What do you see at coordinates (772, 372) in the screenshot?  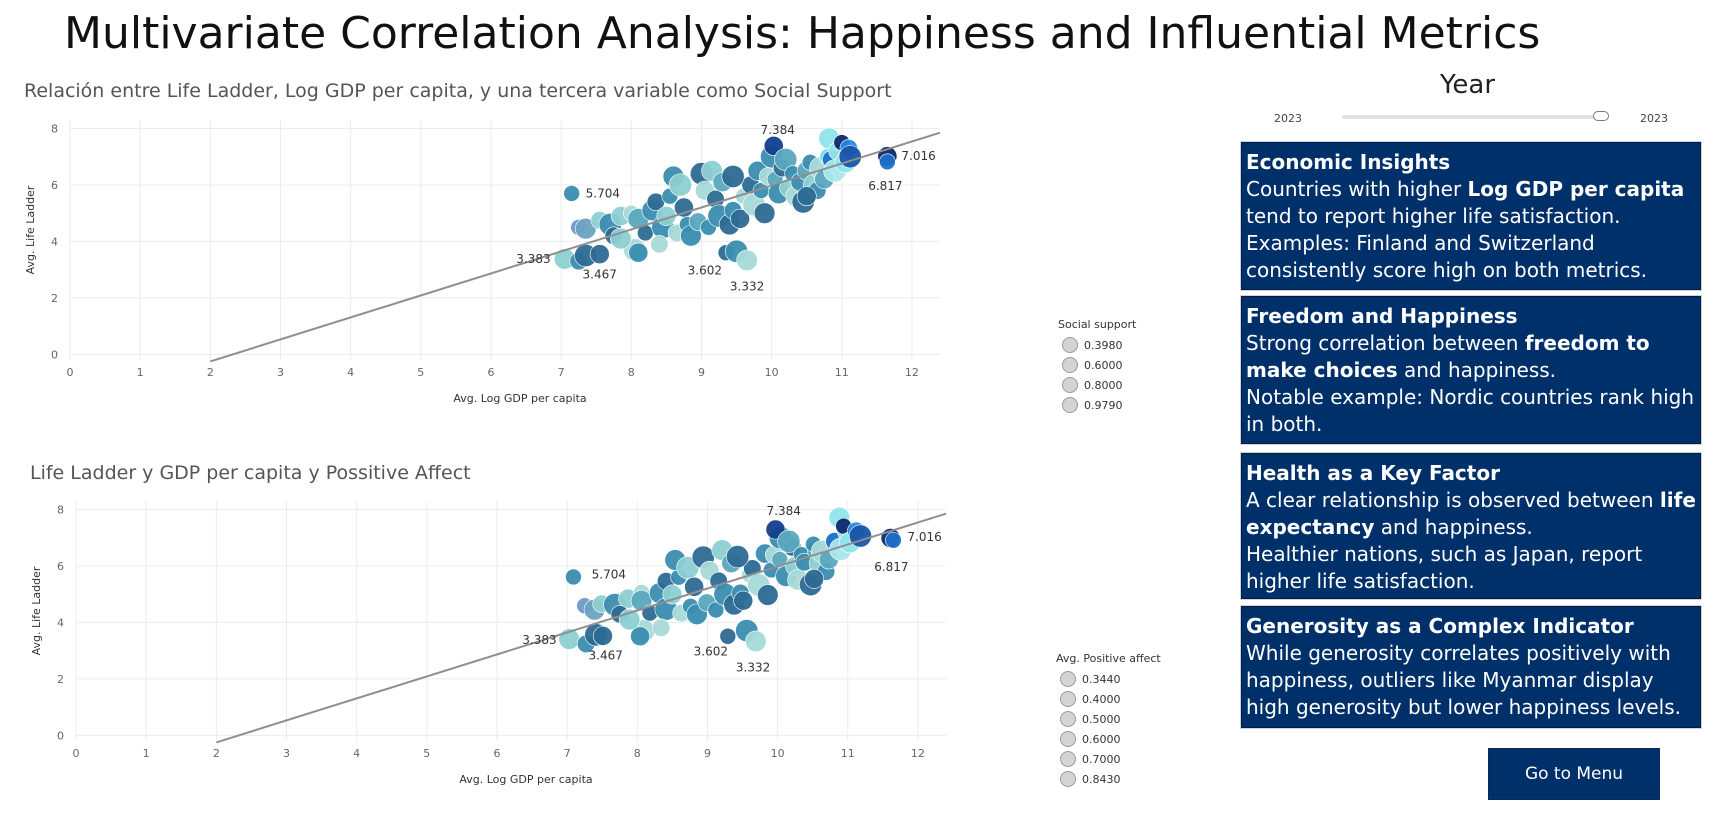 I see `x-tick-label: 10` at bounding box center [772, 372].